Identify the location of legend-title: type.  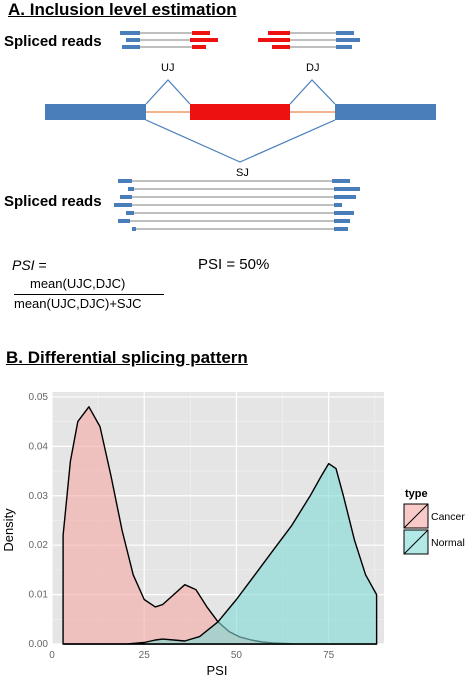
(416, 494).